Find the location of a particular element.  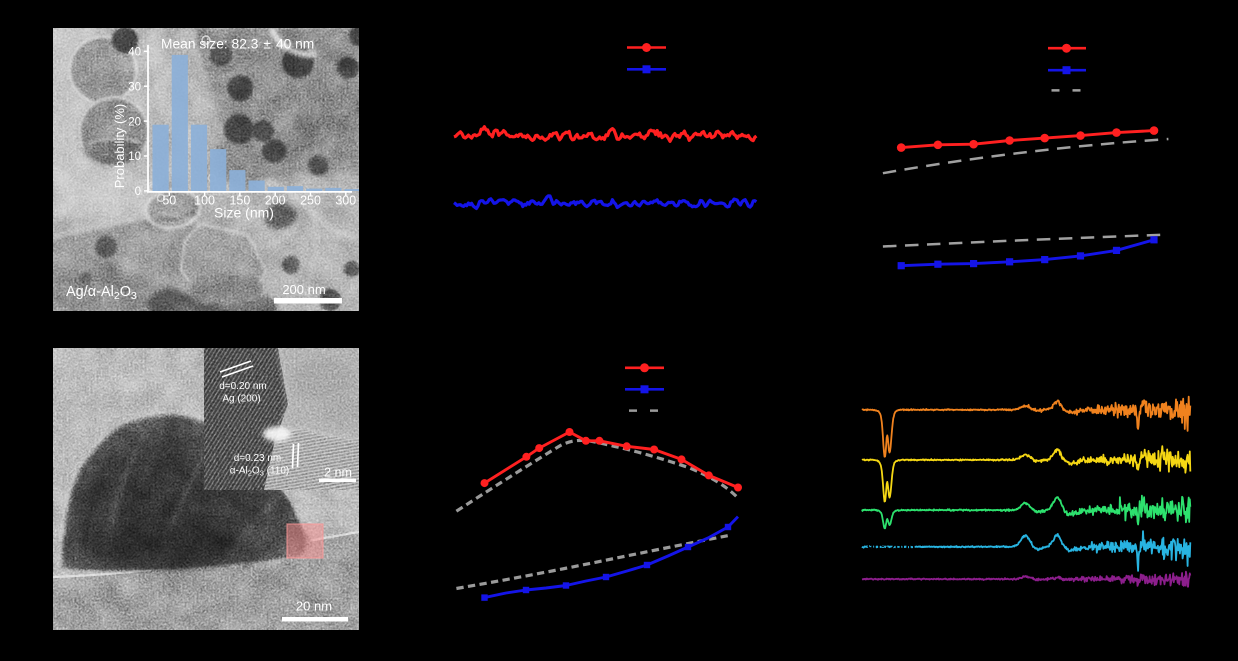

svg-text: 200 nm is located at coordinates (303, 289).